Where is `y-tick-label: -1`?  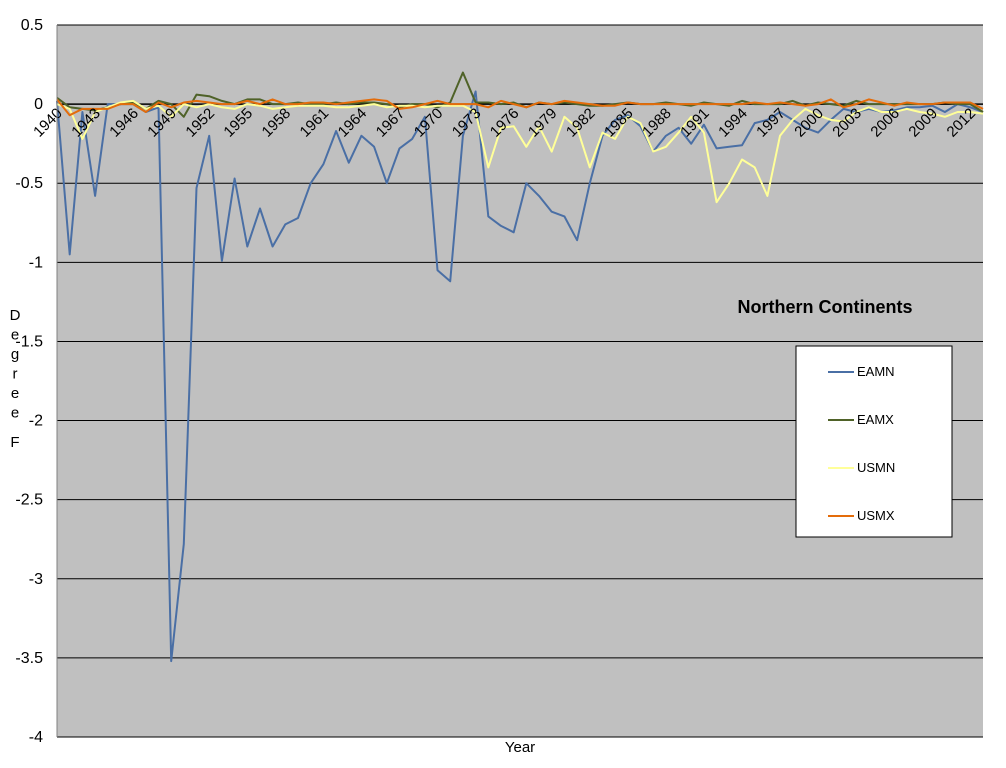 y-tick-label: -1 is located at coordinates (36, 262).